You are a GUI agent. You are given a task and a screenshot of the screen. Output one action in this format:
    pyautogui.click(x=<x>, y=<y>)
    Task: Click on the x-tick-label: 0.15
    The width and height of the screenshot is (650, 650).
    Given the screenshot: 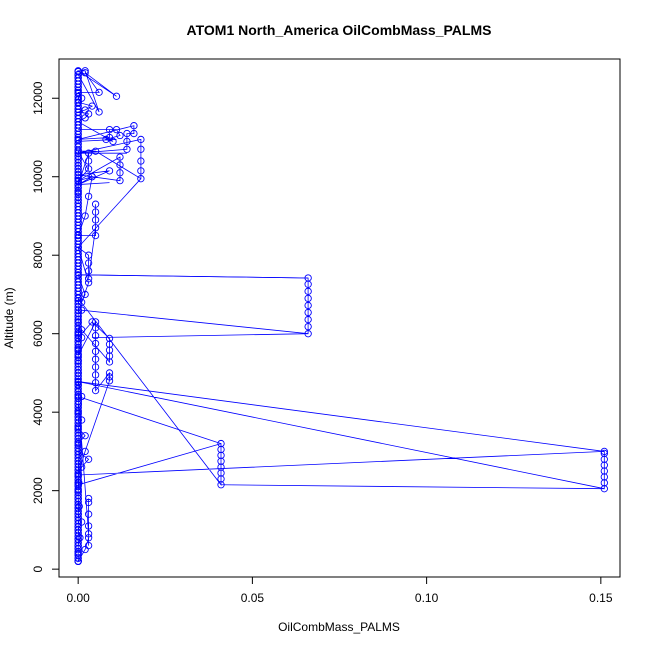 What is the action you would take?
    pyautogui.click(x=601, y=598)
    